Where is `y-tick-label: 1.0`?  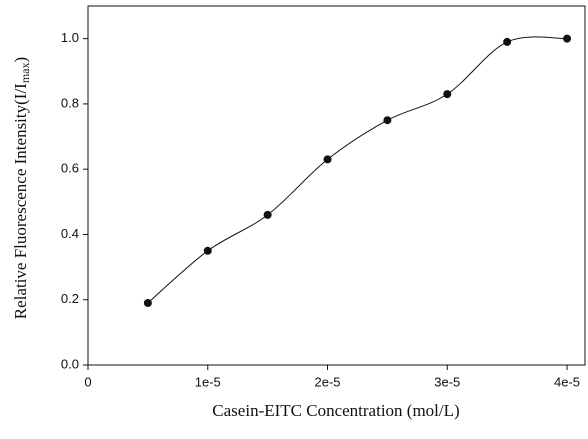
y-tick-label: 1.0 is located at coordinates (70, 37).